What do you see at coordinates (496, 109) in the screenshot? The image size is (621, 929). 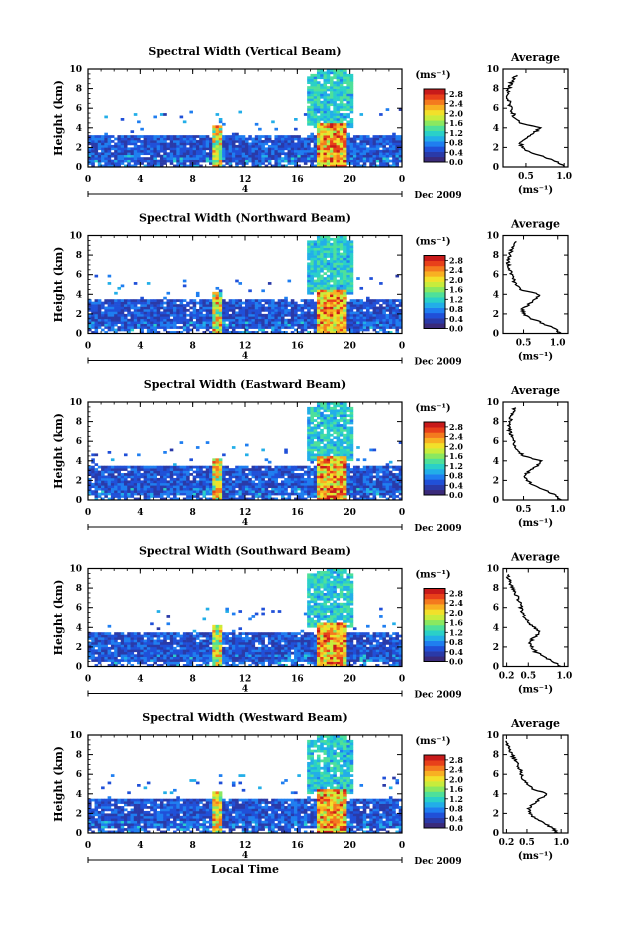 I see `profile-y-tick-label: 6` at bounding box center [496, 109].